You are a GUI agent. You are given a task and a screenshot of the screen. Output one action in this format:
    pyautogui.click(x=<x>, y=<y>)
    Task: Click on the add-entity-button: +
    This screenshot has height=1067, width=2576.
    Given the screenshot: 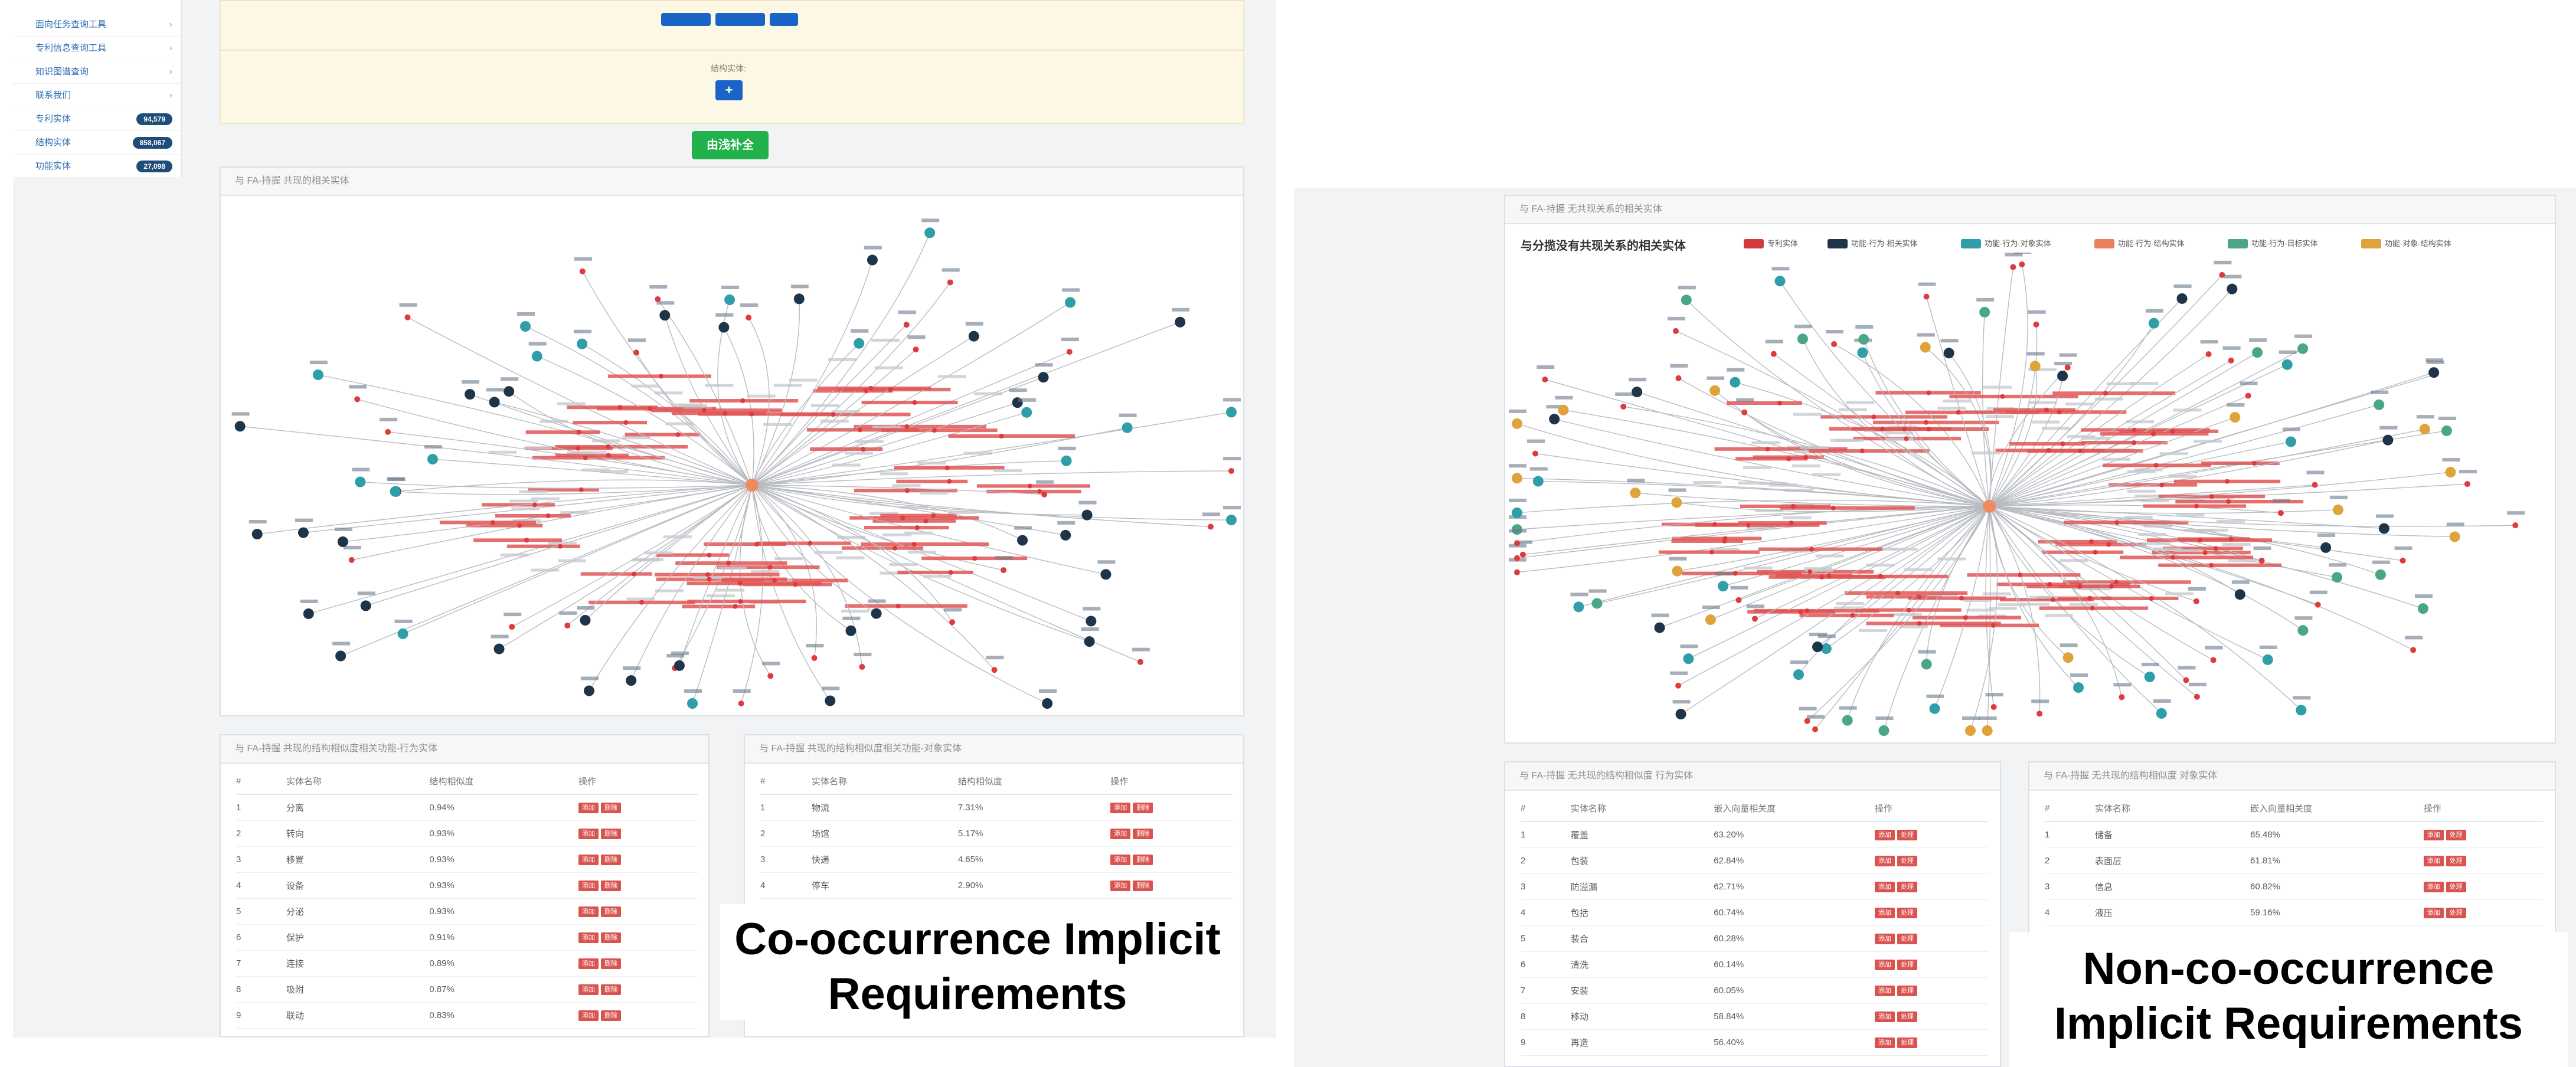 What is the action you would take?
    pyautogui.click(x=729, y=90)
    